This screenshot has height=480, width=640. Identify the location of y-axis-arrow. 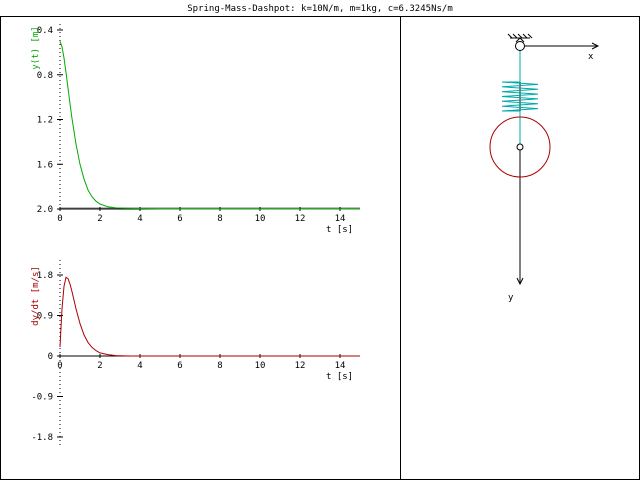
(520, 281).